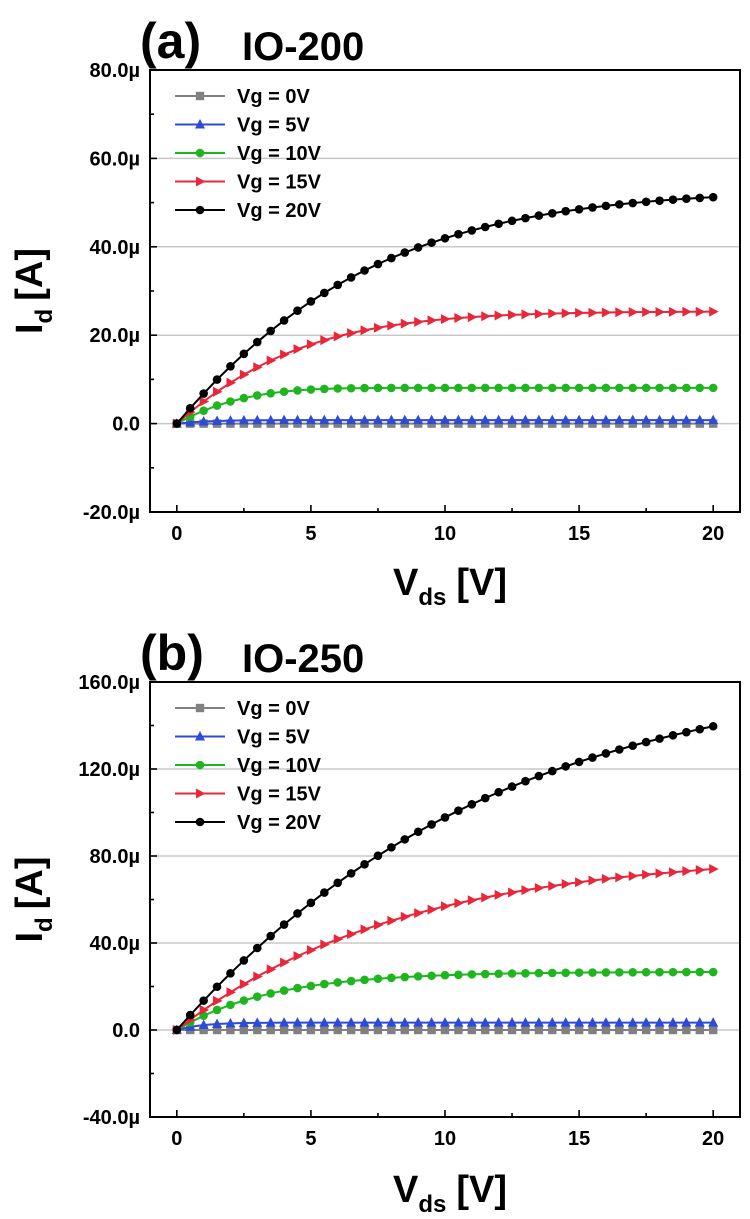  I want to click on series-vg-5v, so click(445, 1025).